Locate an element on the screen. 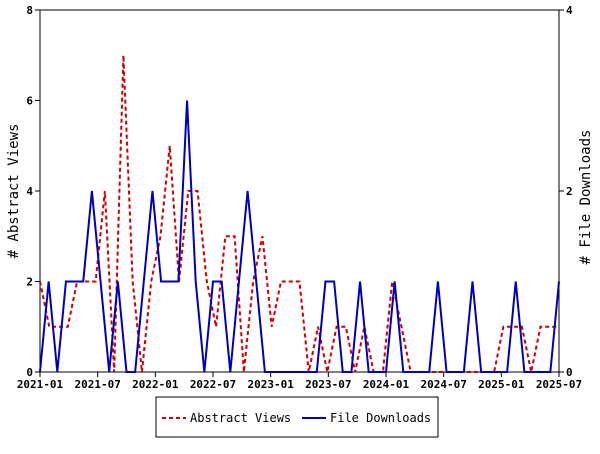 This screenshot has height=454, width=600. x-tick-label: 2021-07 is located at coordinates (97, 384).